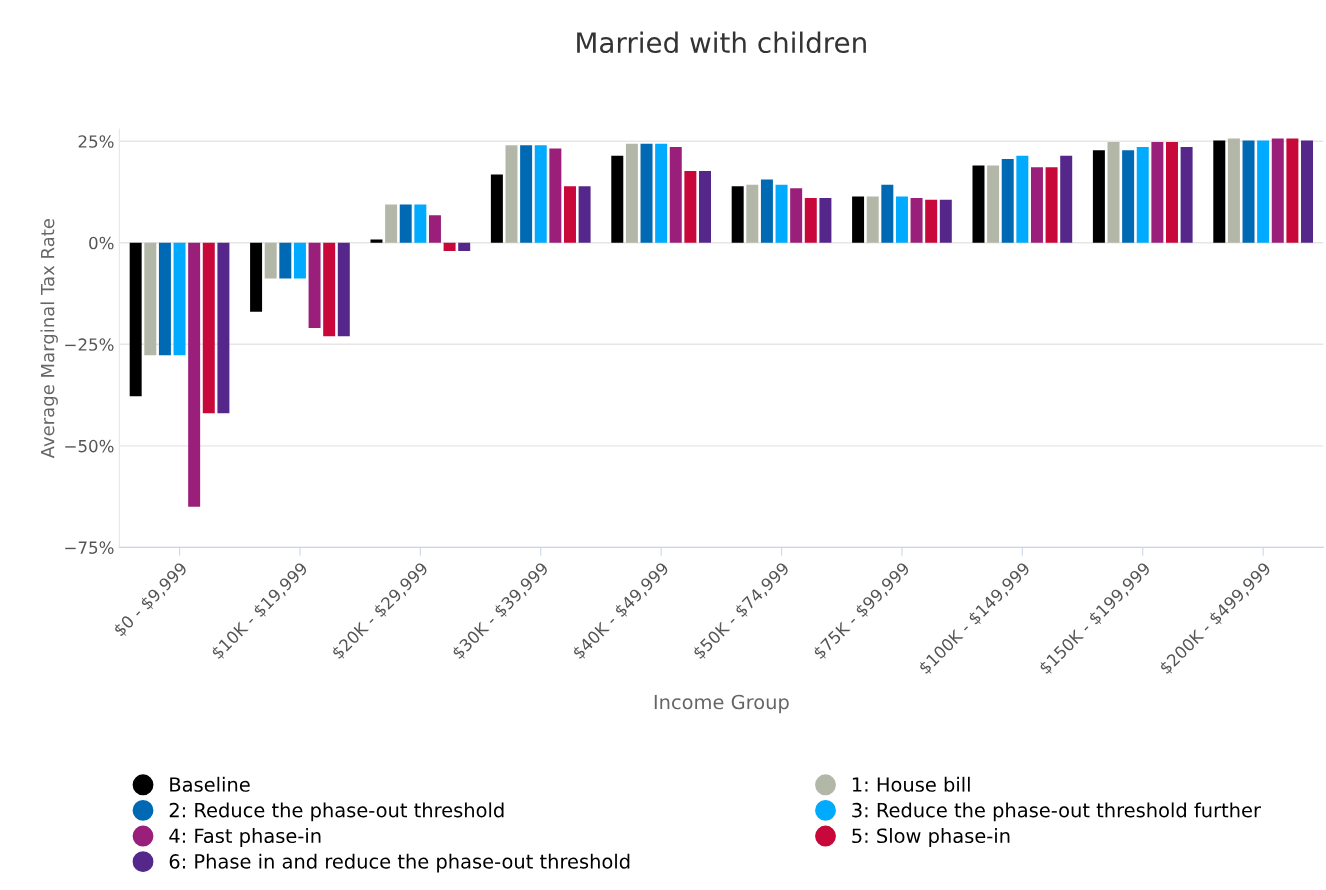 This screenshot has height=890, width=1326. Describe the element at coordinates (89, 547) in the screenshot. I see `y-tick-label: −75%` at that location.